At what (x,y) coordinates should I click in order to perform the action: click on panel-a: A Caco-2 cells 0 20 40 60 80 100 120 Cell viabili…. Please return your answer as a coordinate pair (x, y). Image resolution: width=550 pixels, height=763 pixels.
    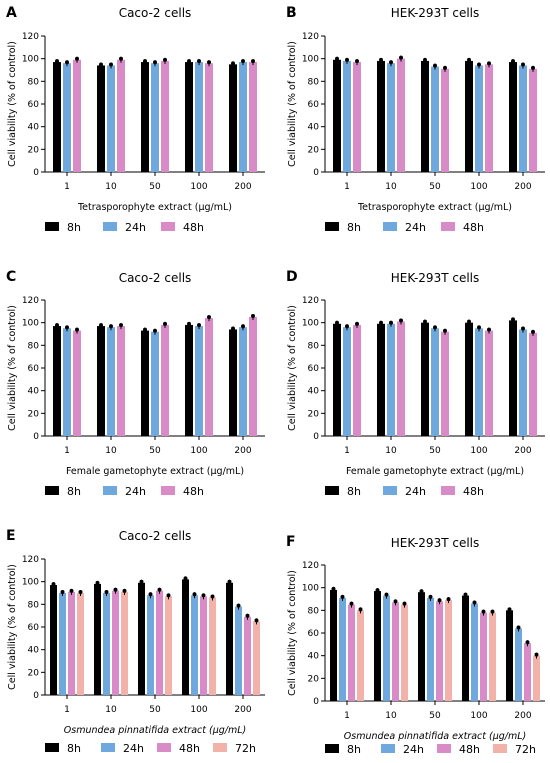
    Looking at the image, I should click on (135, 119).